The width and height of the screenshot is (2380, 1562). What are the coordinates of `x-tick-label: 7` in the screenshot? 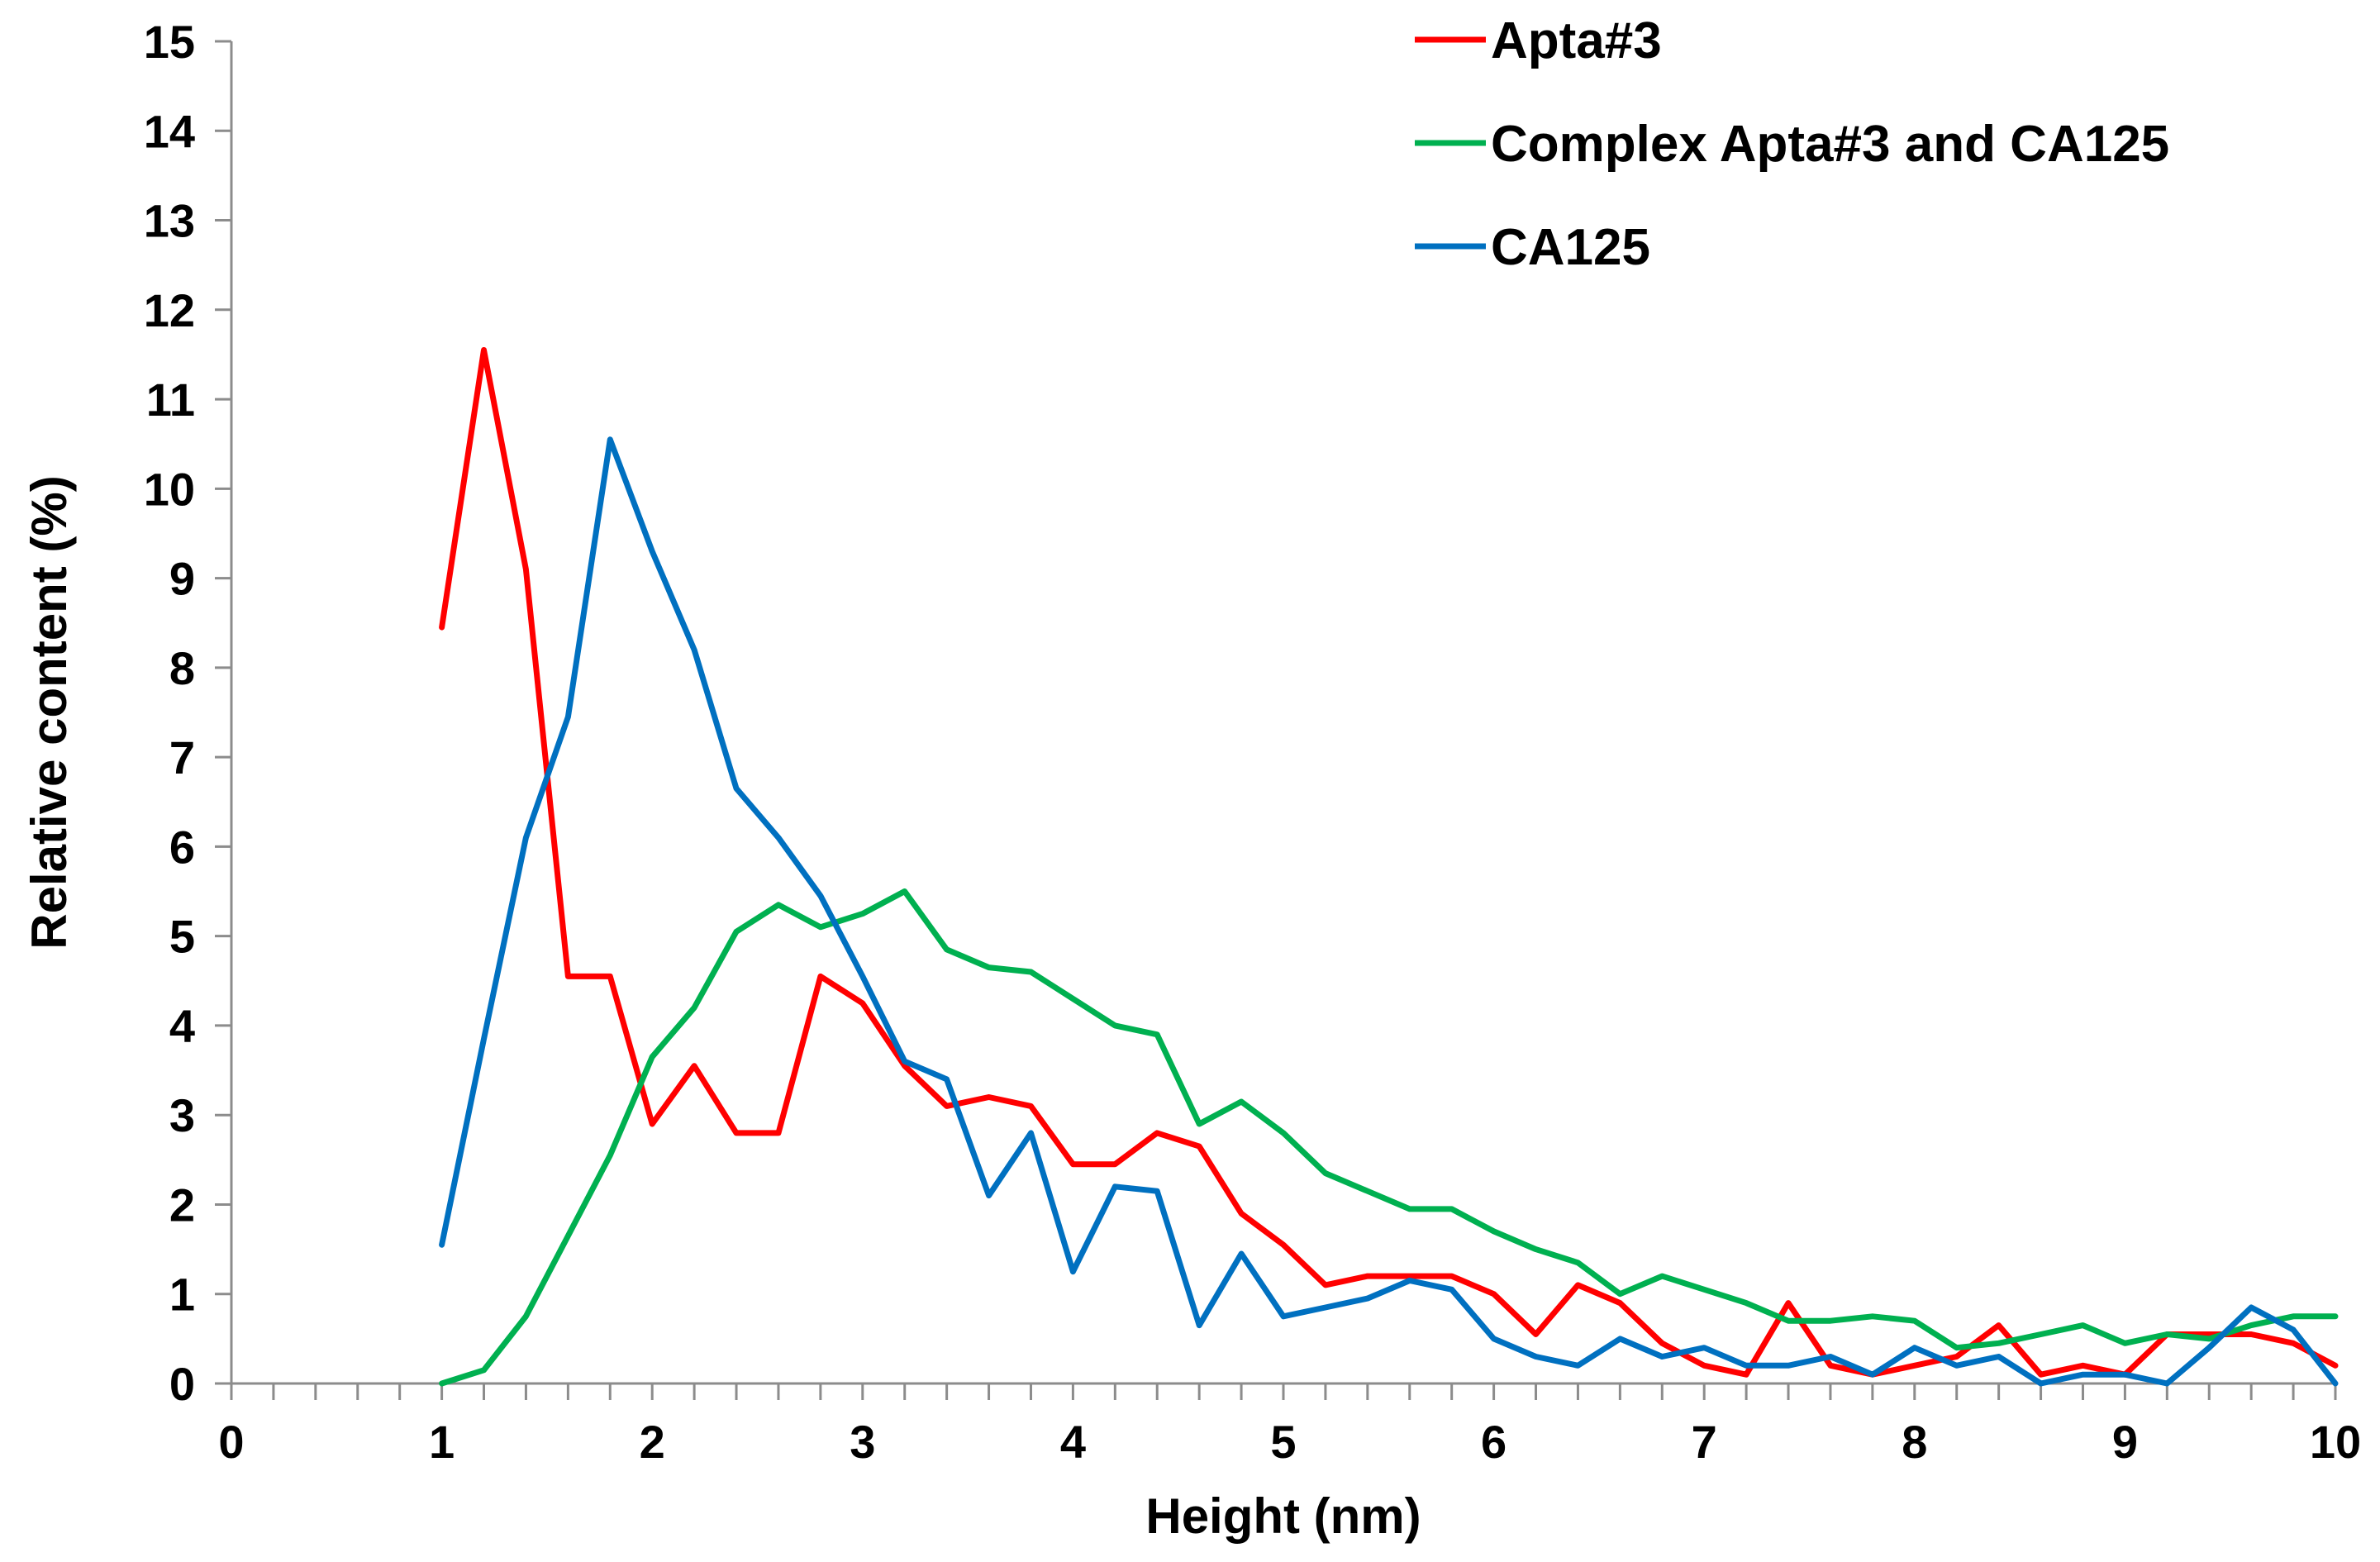 It's located at (1704, 1442).